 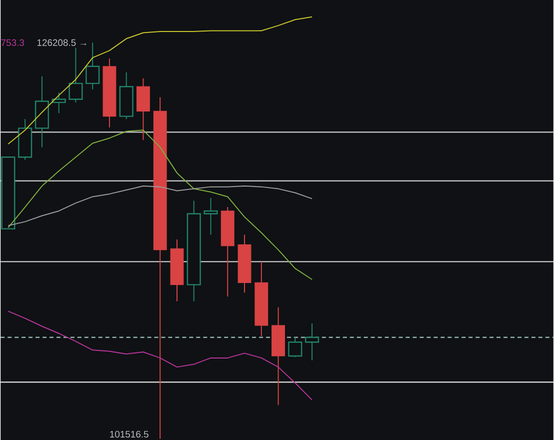 What do you see at coordinates (61, 42) in the screenshot?
I see `annotation: 126208.5 →` at bounding box center [61, 42].